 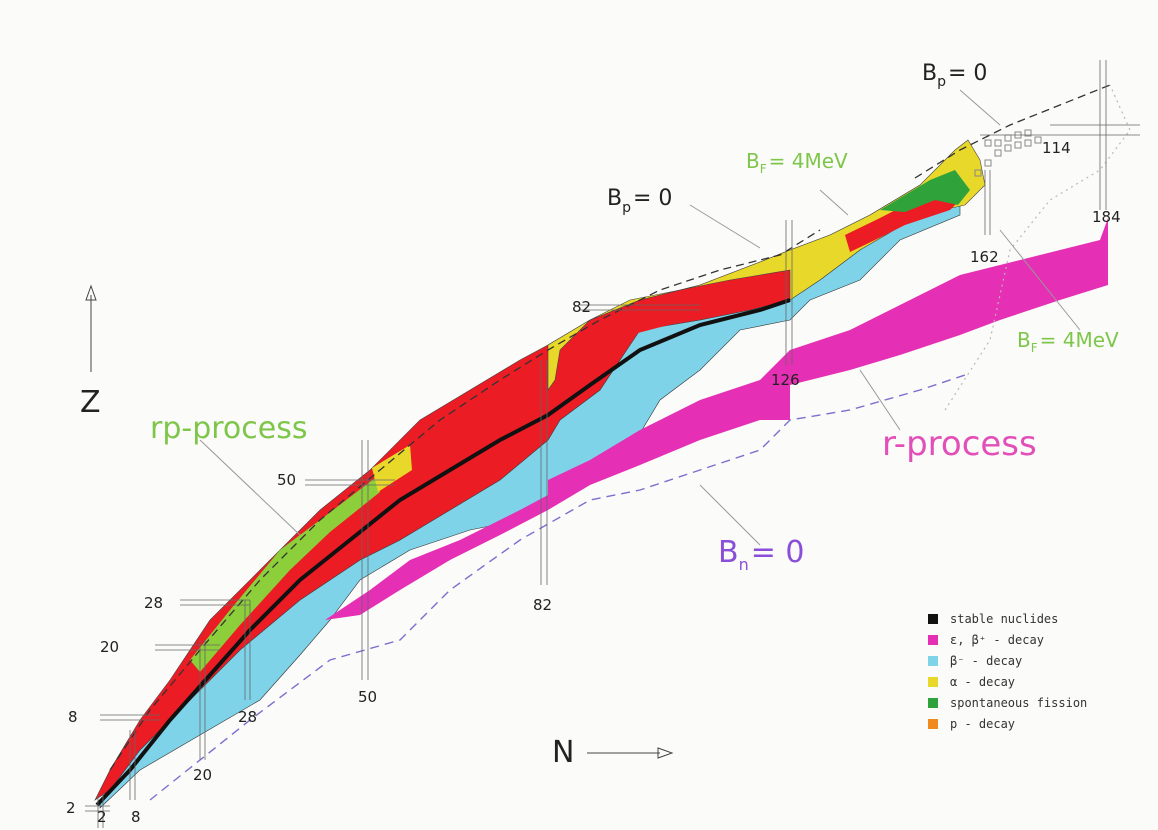 I want to click on legend-item-alpha: α - decay, so click(x=971, y=682).